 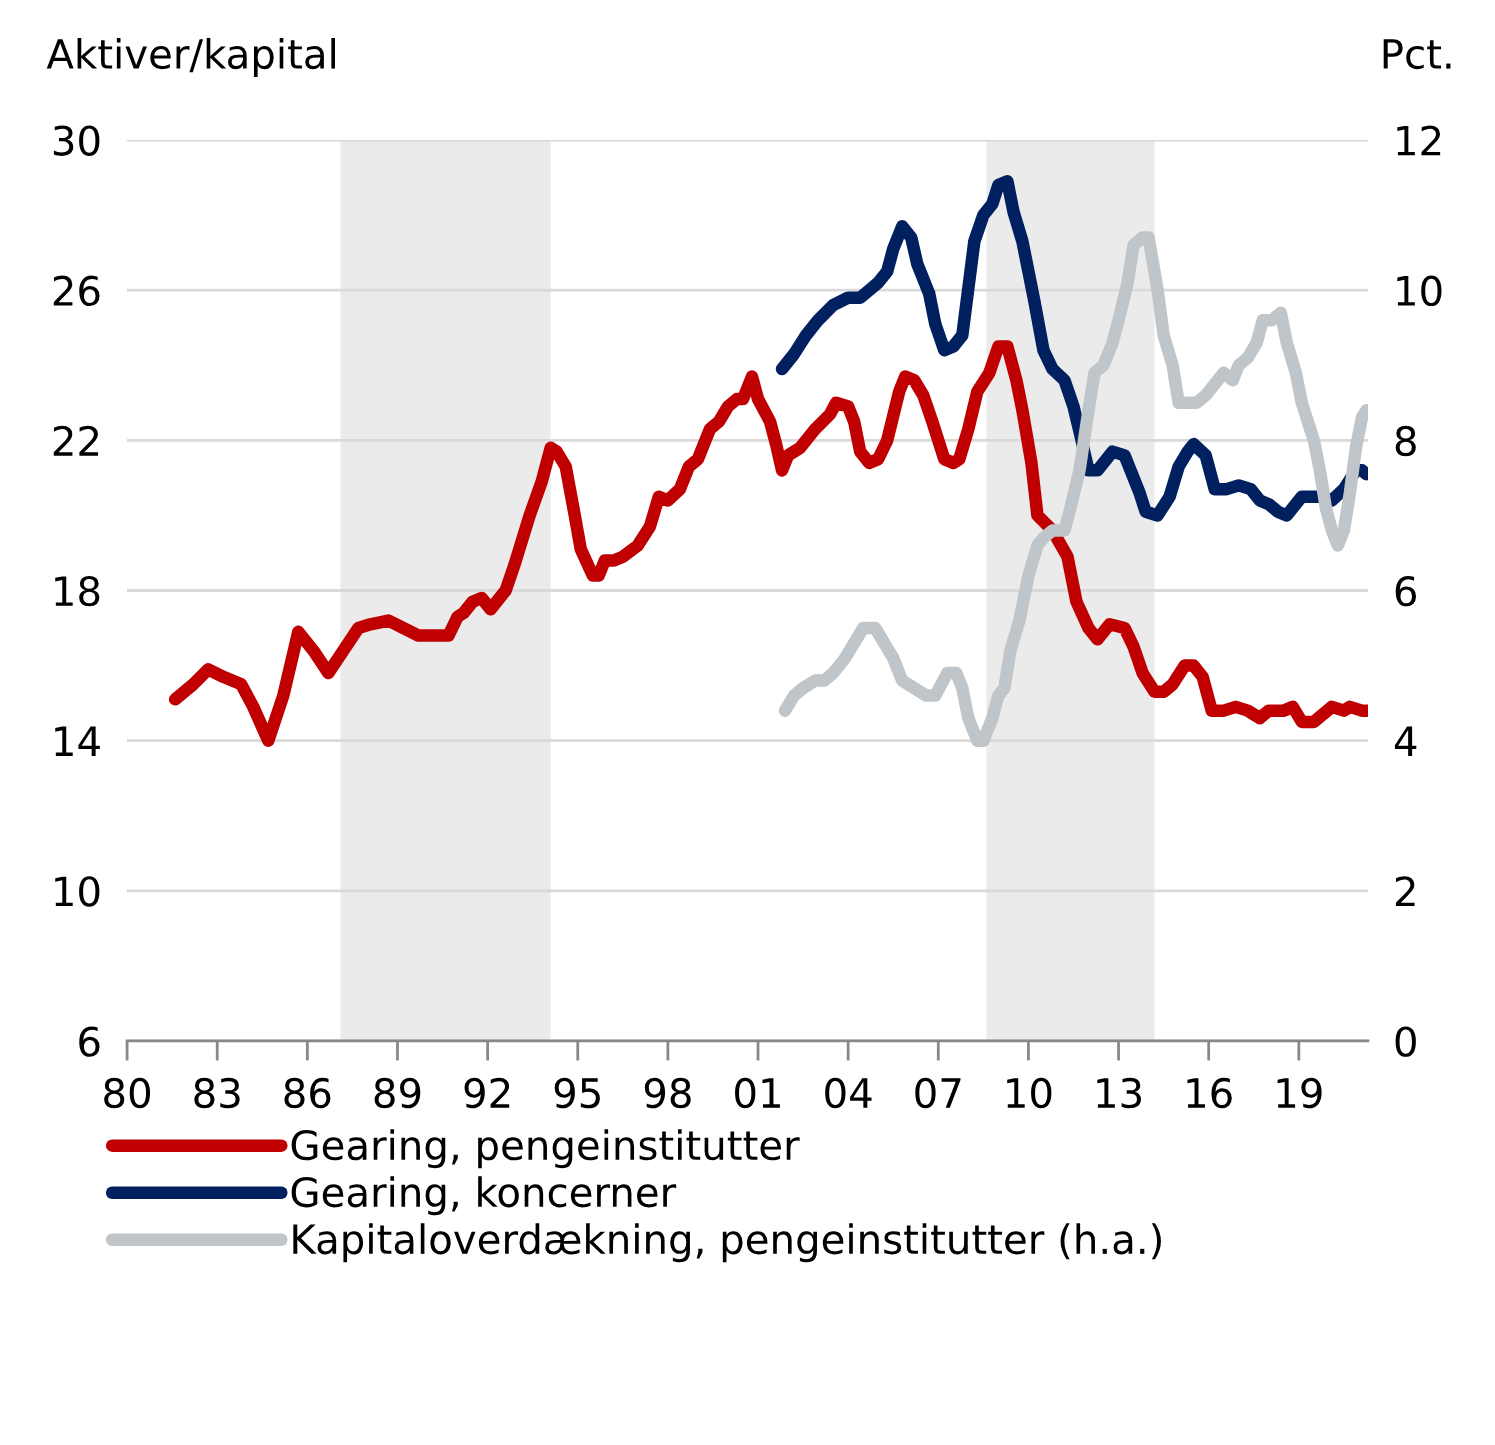 What do you see at coordinates (1209, 1093) in the screenshot?
I see `x-tick-label: 16` at bounding box center [1209, 1093].